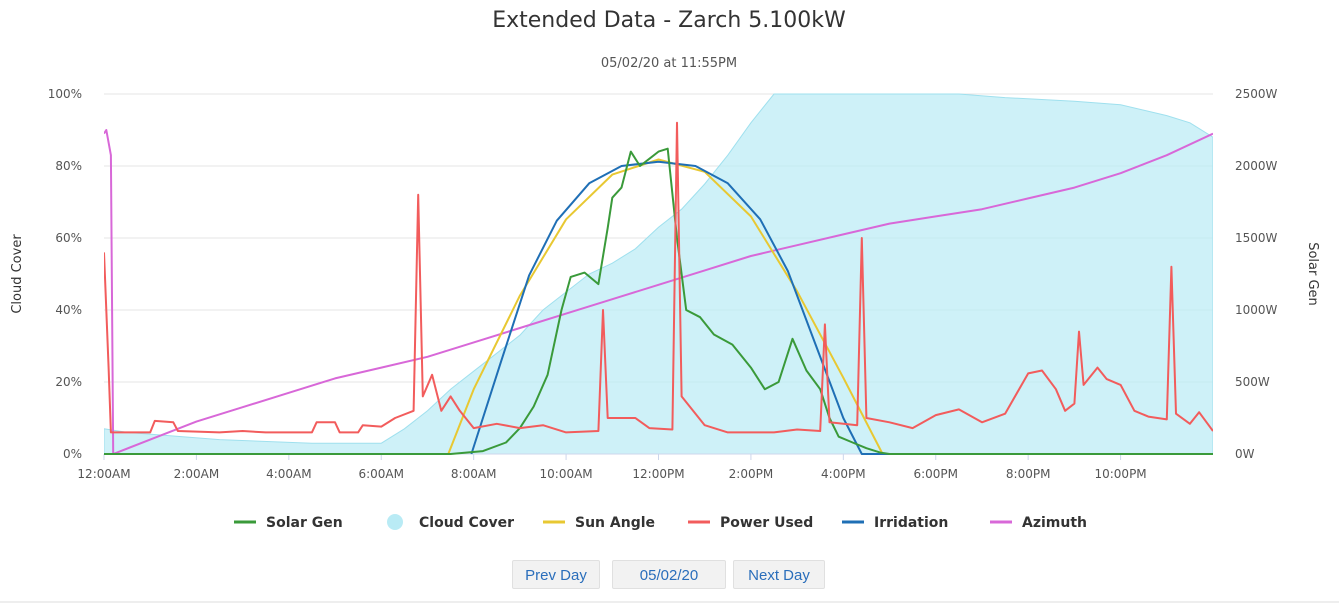 Image resolution: width=1339 pixels, height=604 pixels. I want to click on x-tick-label: 4:00PM, so click(843, 474).